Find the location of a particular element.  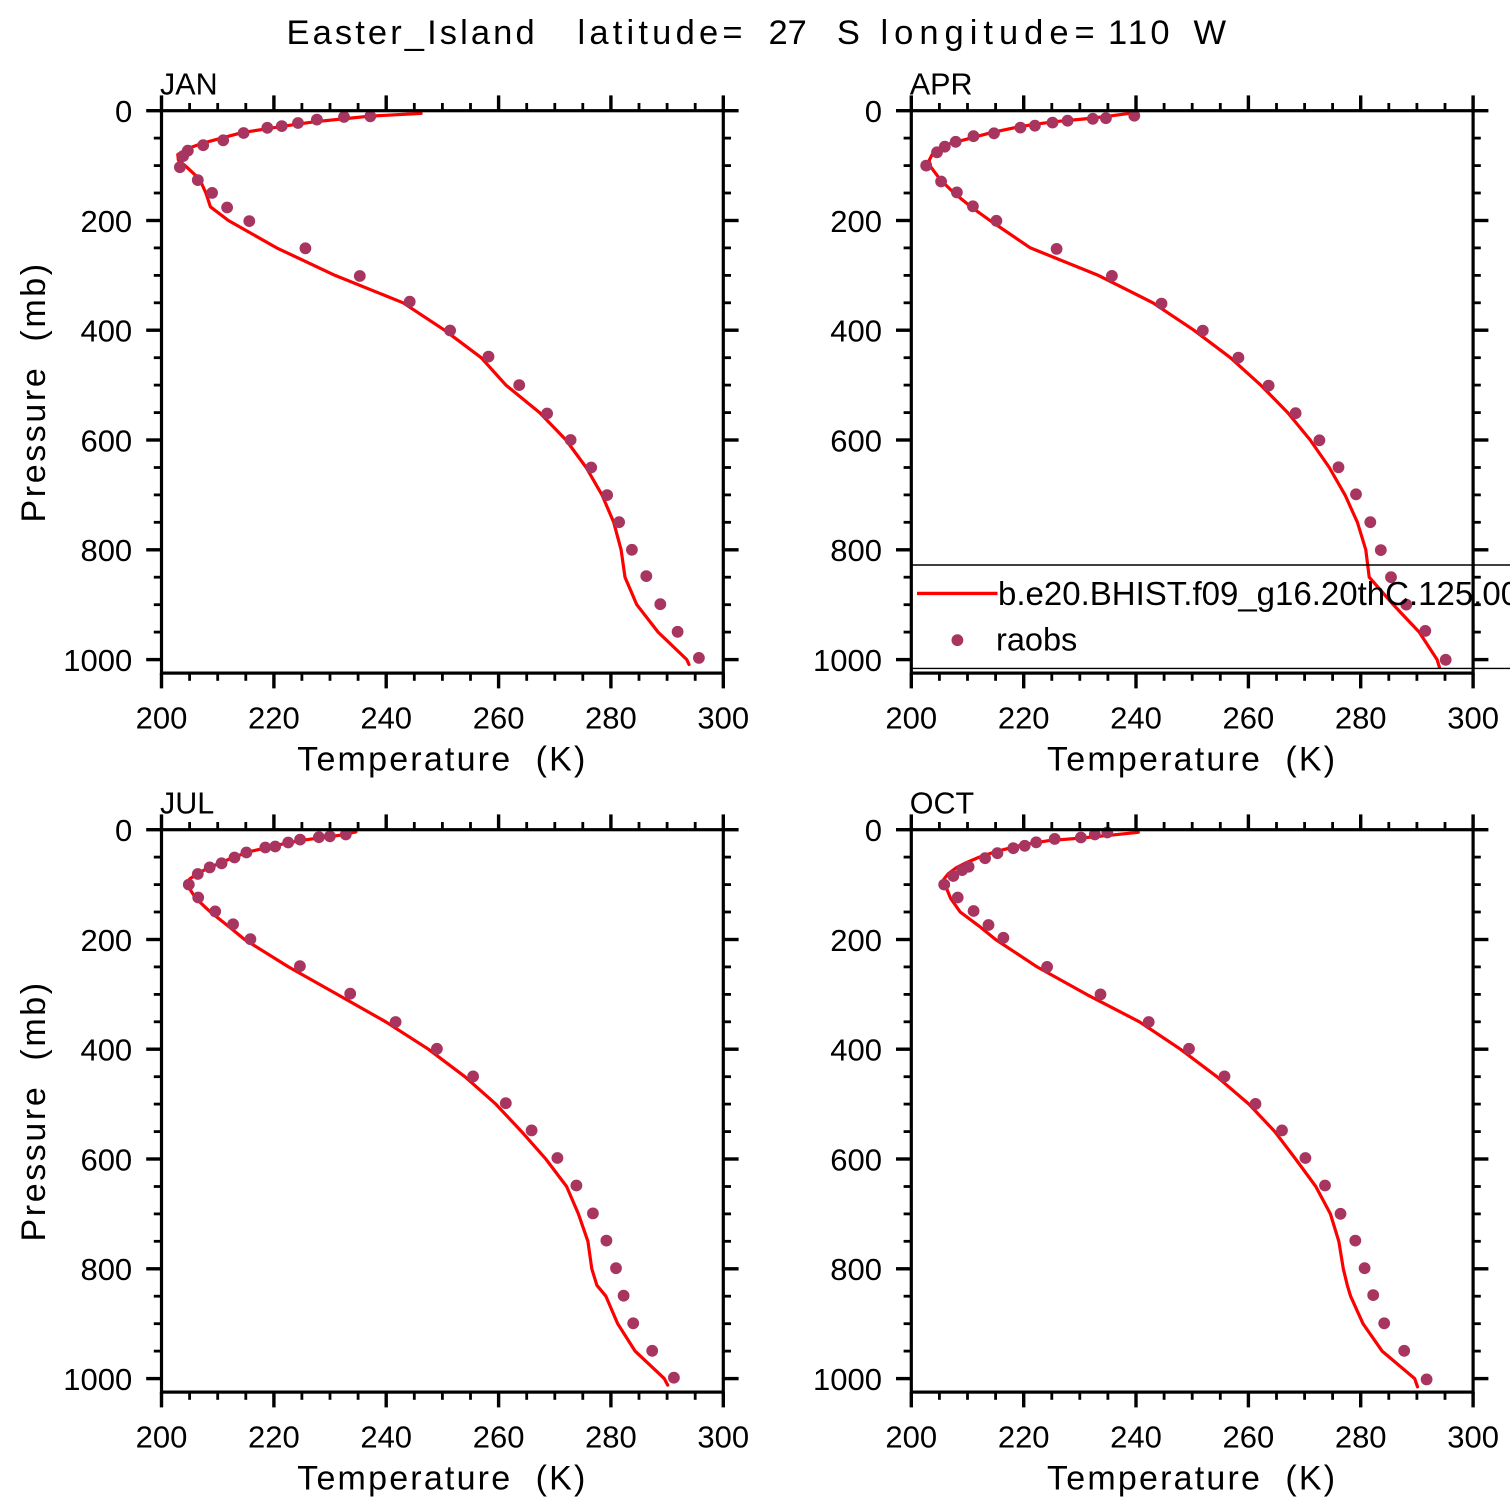

svg-text: S is located at coordinates (848, 33).